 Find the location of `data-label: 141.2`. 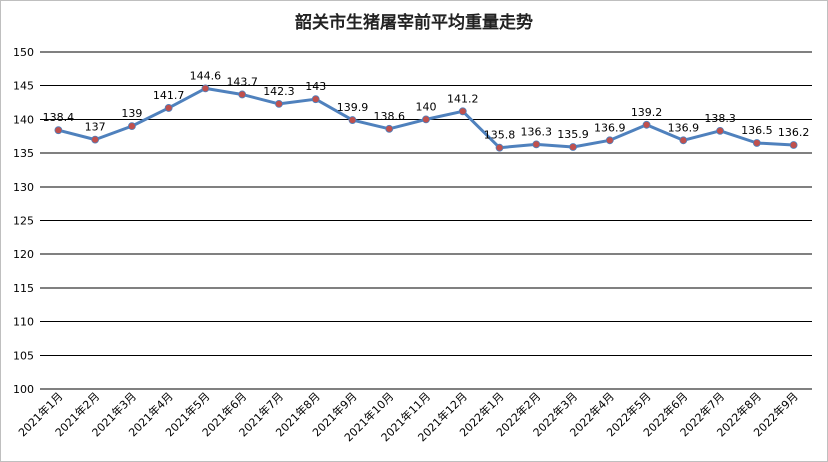

data-label: 141.2 is located at coordinates (463, 98).